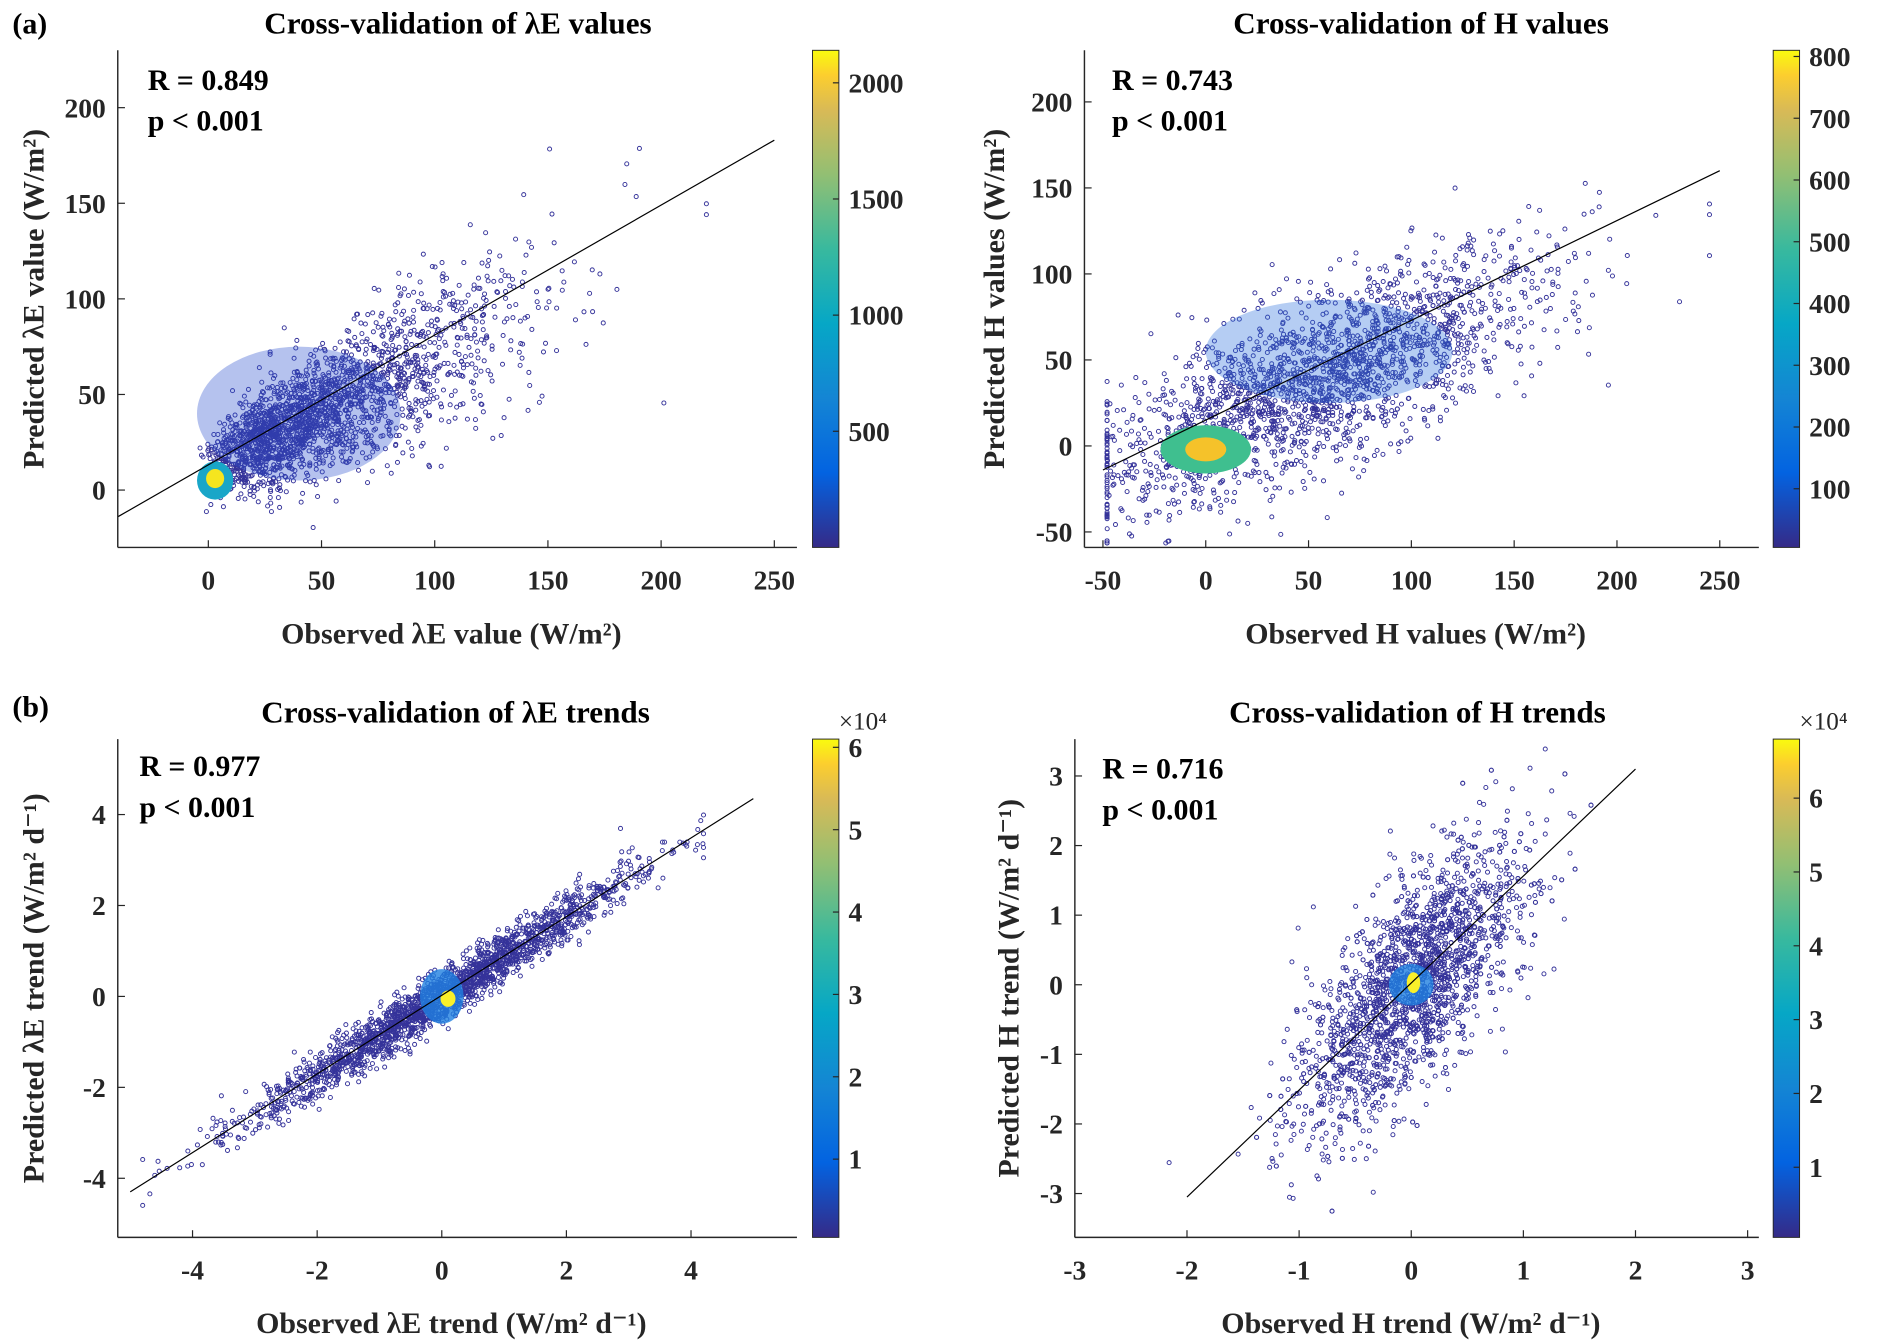 Image resolution: width=1879 pixels, height=1344 pixels. What do you see at coordinates (1172, 80) in the screenshot?
I see `r-value: R = 0.743` at bounding box center [1172, 80].